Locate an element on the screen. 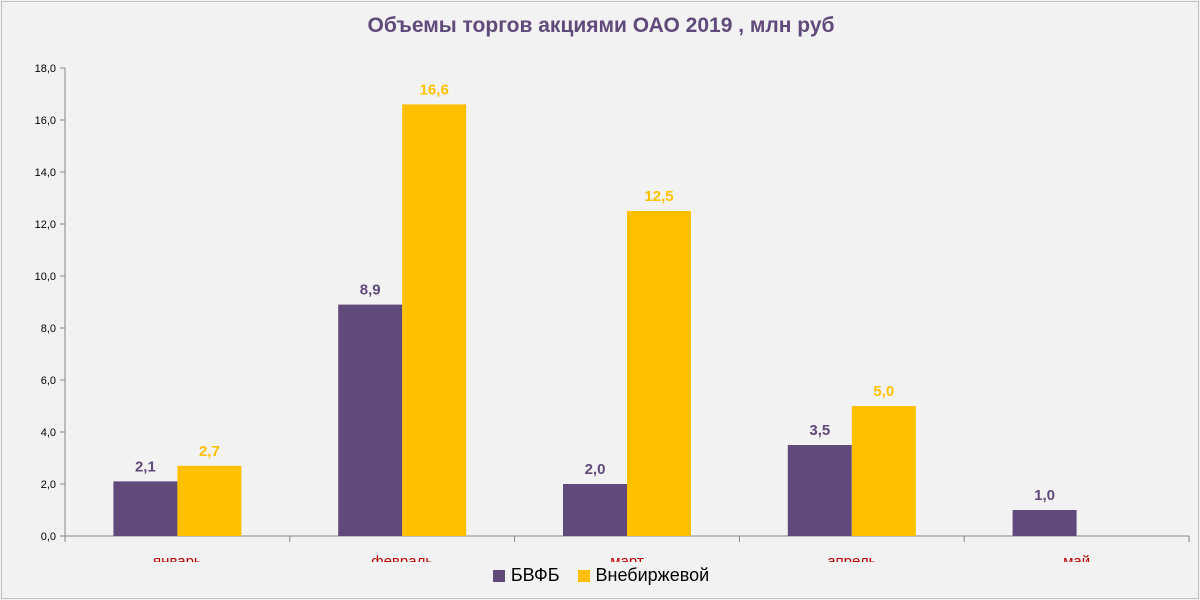 This screenshot has width=1200, height=600. x-category-label: январь is located at coordinates (177, 557).